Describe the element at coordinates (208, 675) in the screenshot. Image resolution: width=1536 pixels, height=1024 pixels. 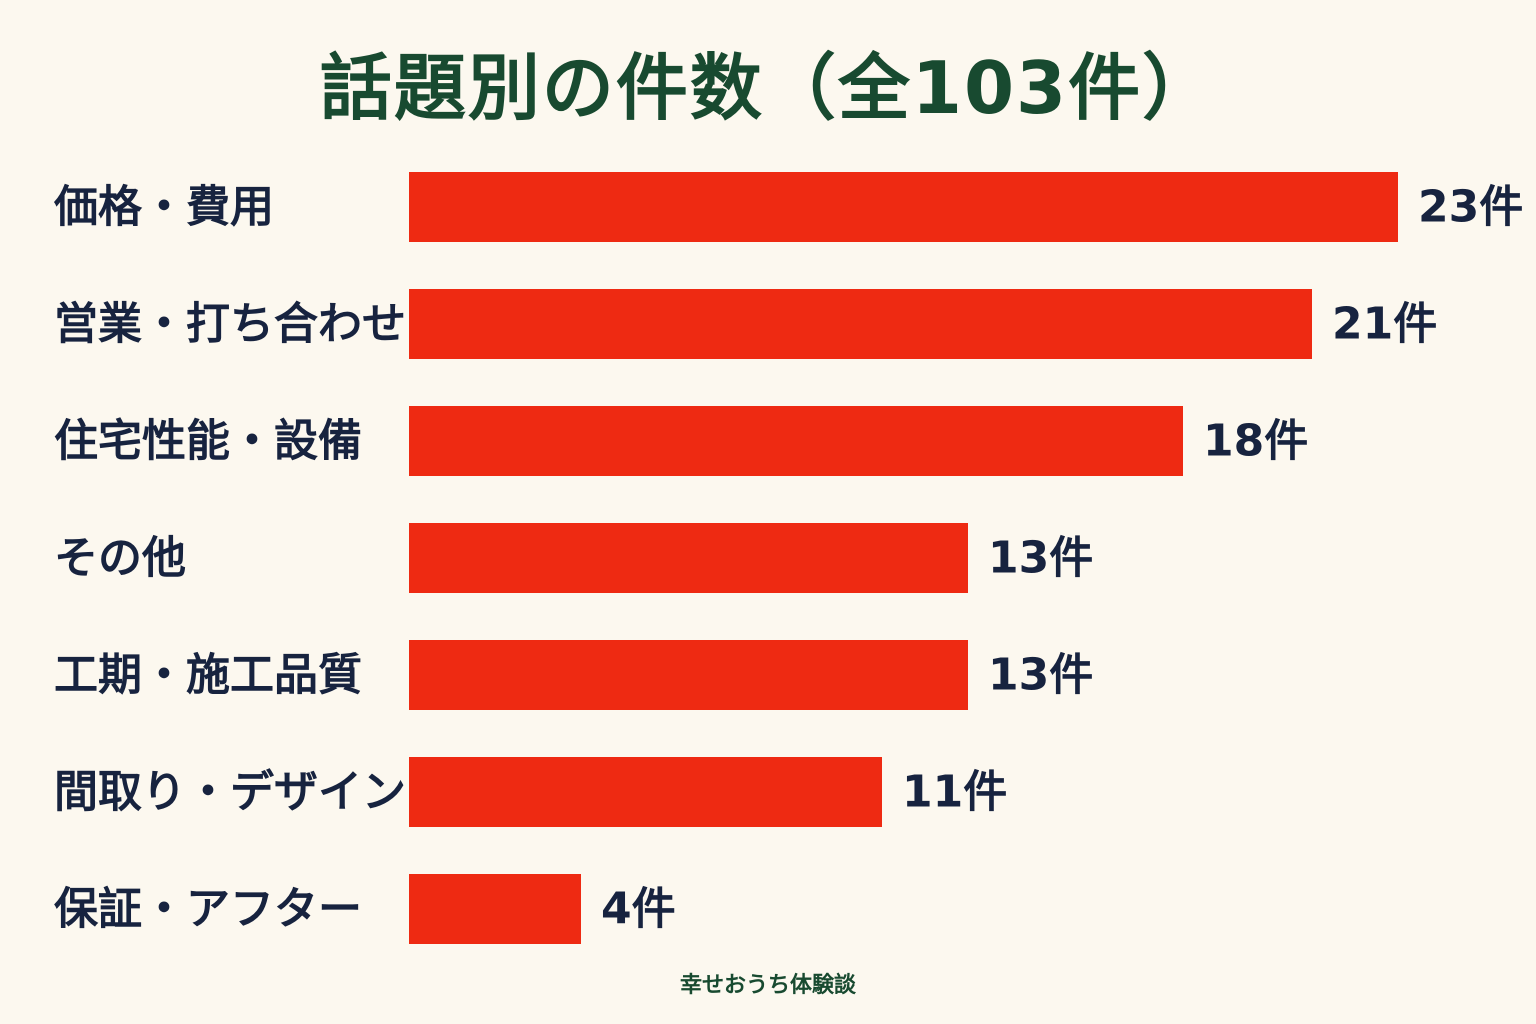
I see `category-label: 工期・施工品質` at that location.